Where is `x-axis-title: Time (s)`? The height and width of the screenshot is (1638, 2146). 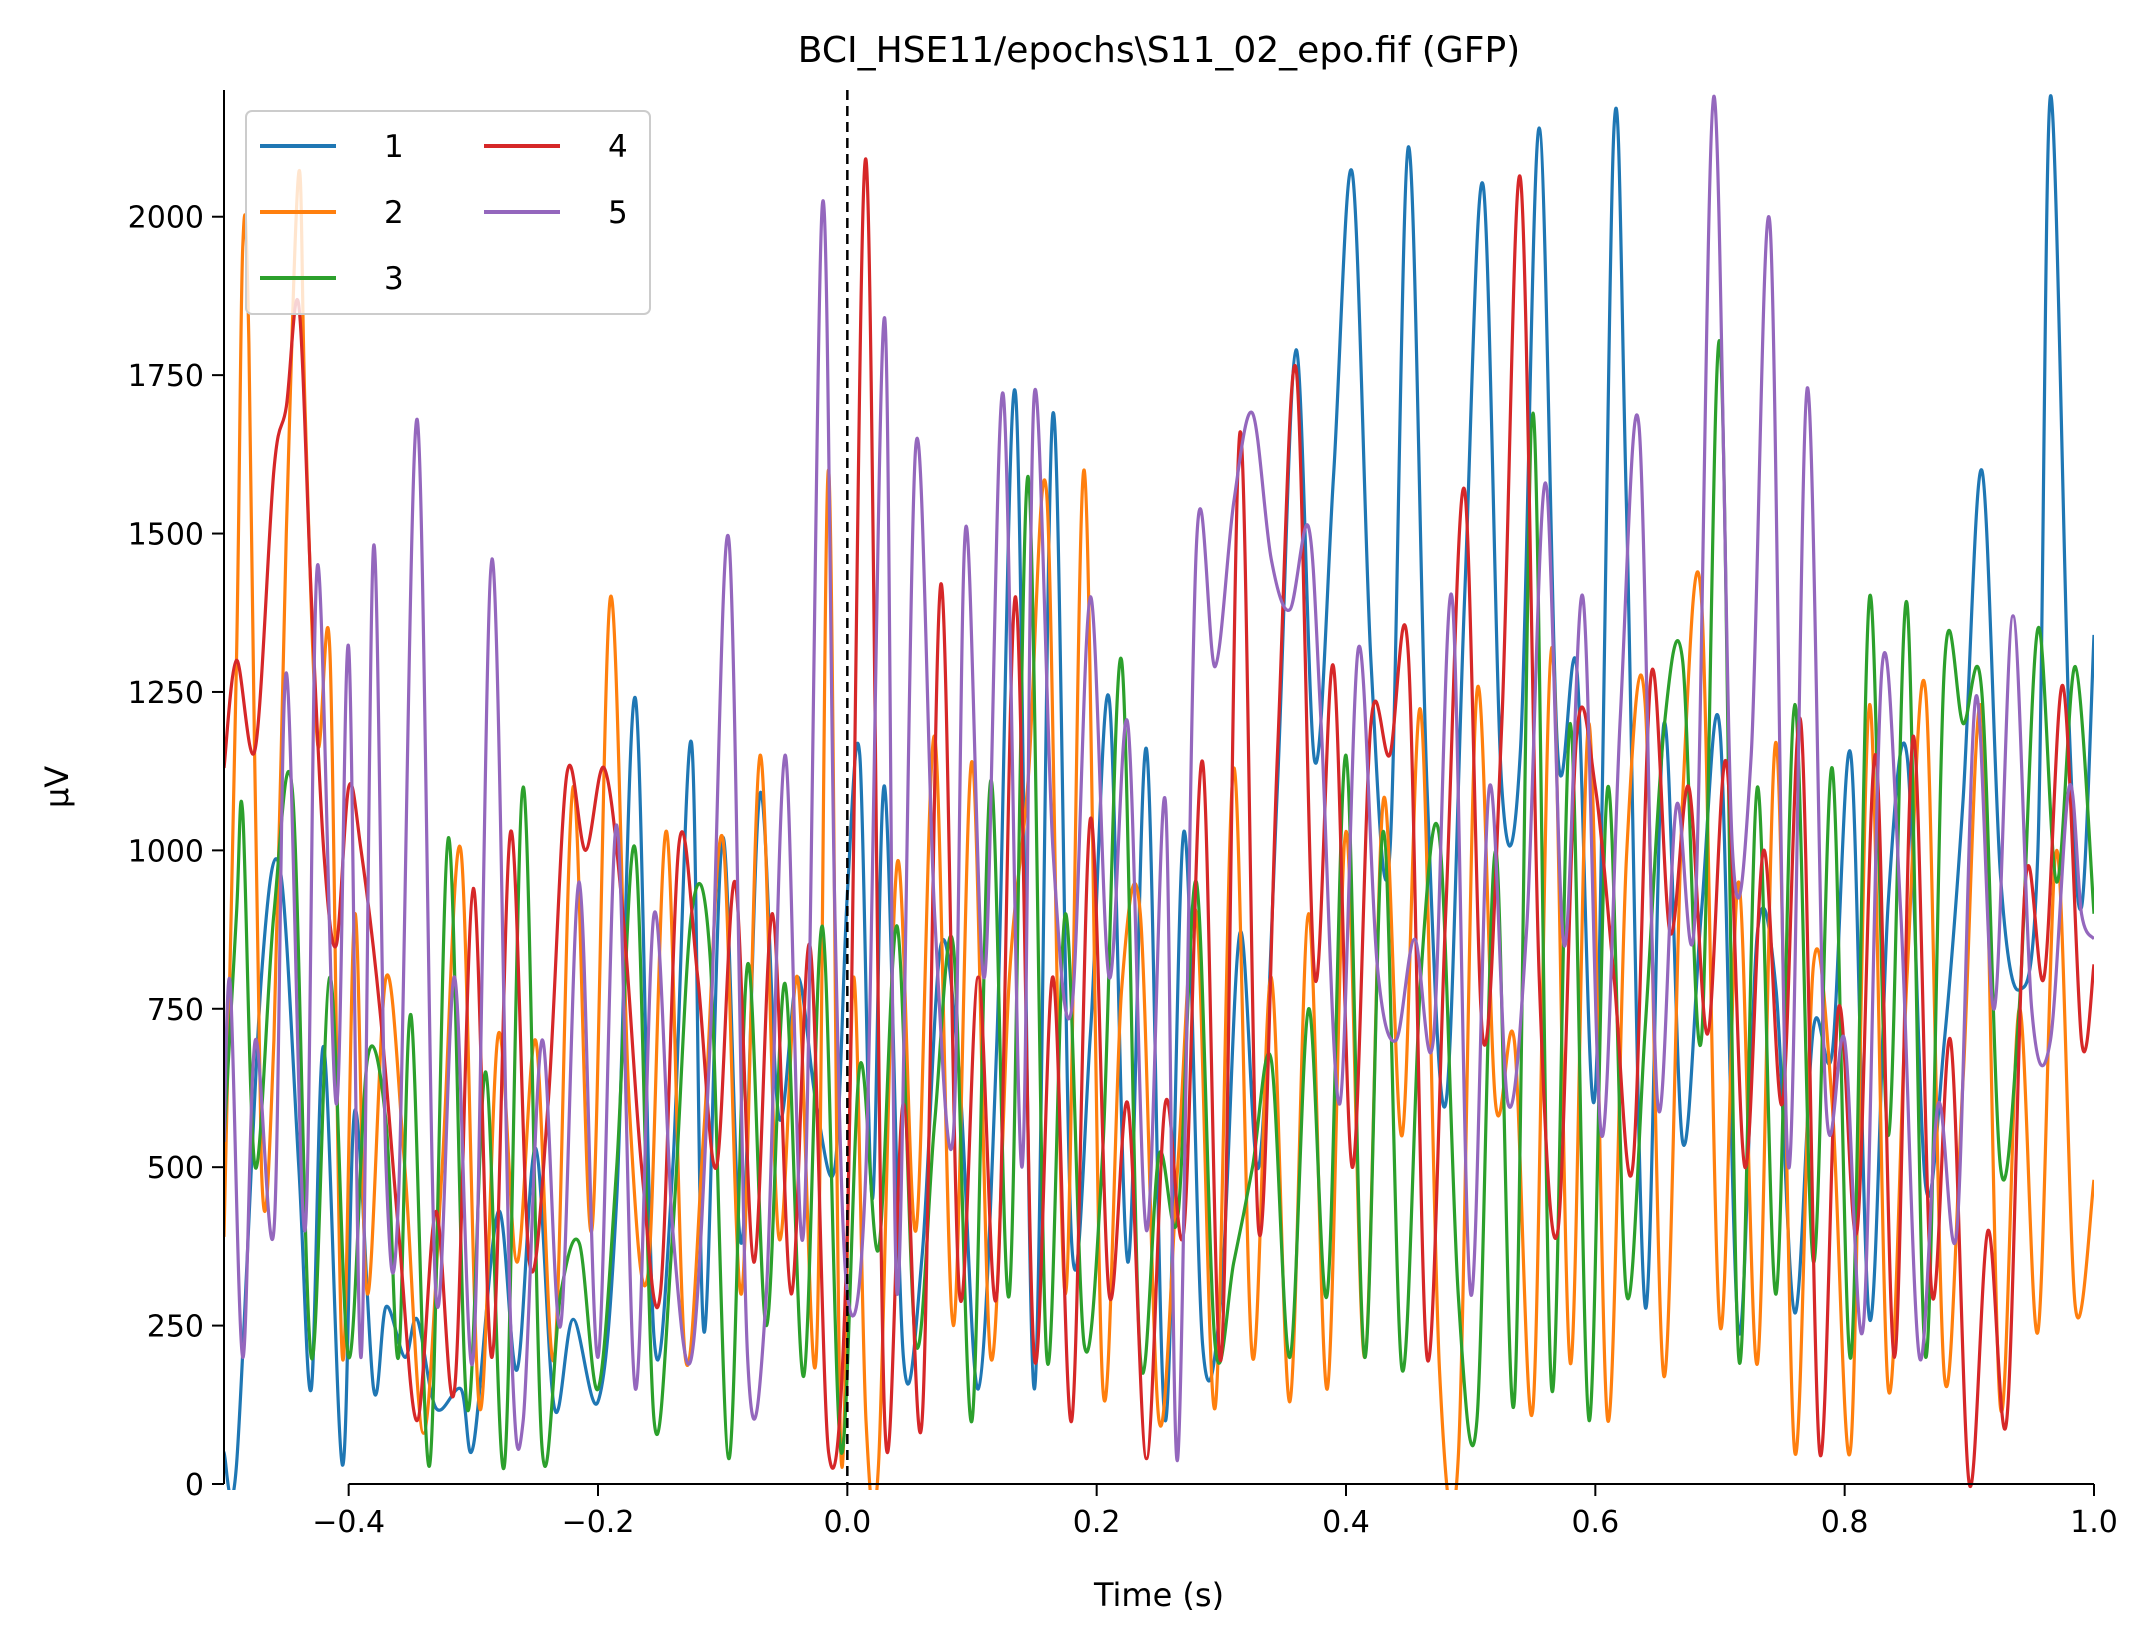 x-axis-title: Time (s) is located at coordinates (1158, 1595).